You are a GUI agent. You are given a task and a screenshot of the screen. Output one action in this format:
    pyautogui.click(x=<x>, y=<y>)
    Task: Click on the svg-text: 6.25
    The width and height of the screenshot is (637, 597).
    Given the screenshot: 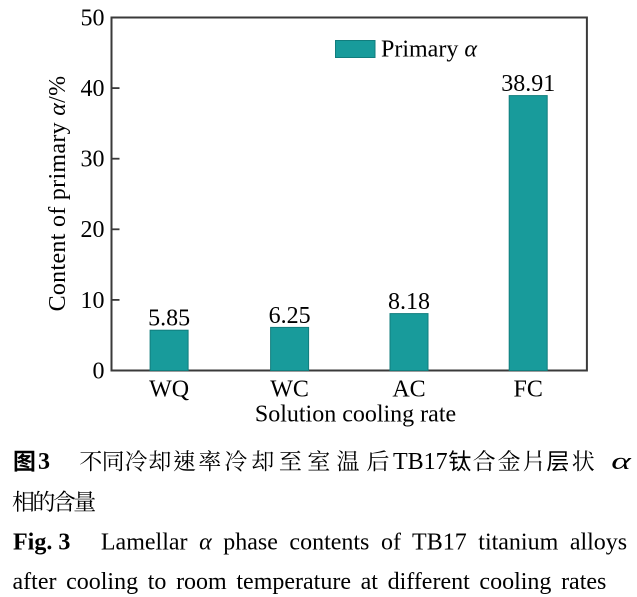 What is the action you would take?
    pyautogui.click(x=290, y=316)
    